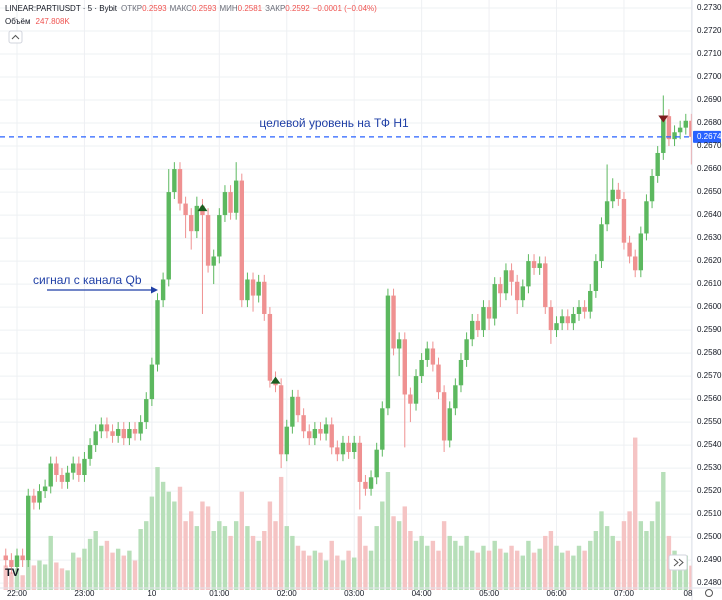 The height and width of the screenshot is (600, 722). Describe the element at coordinates (287, 593) in the screenshot. I see `x-tick-label: 02:00` at that location.